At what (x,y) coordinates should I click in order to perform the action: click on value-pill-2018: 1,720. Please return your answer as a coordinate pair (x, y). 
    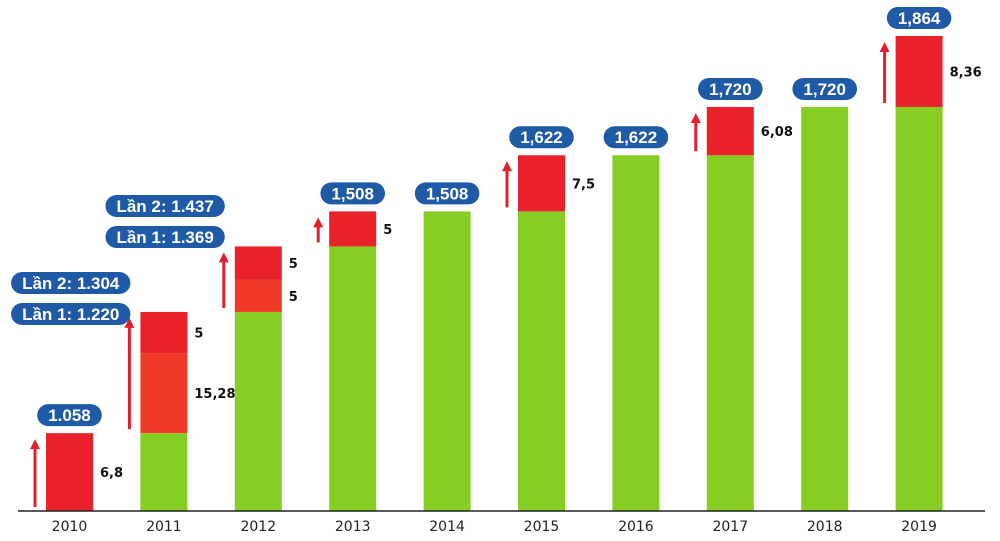
    Looking at the image, I should click on (824, 88).